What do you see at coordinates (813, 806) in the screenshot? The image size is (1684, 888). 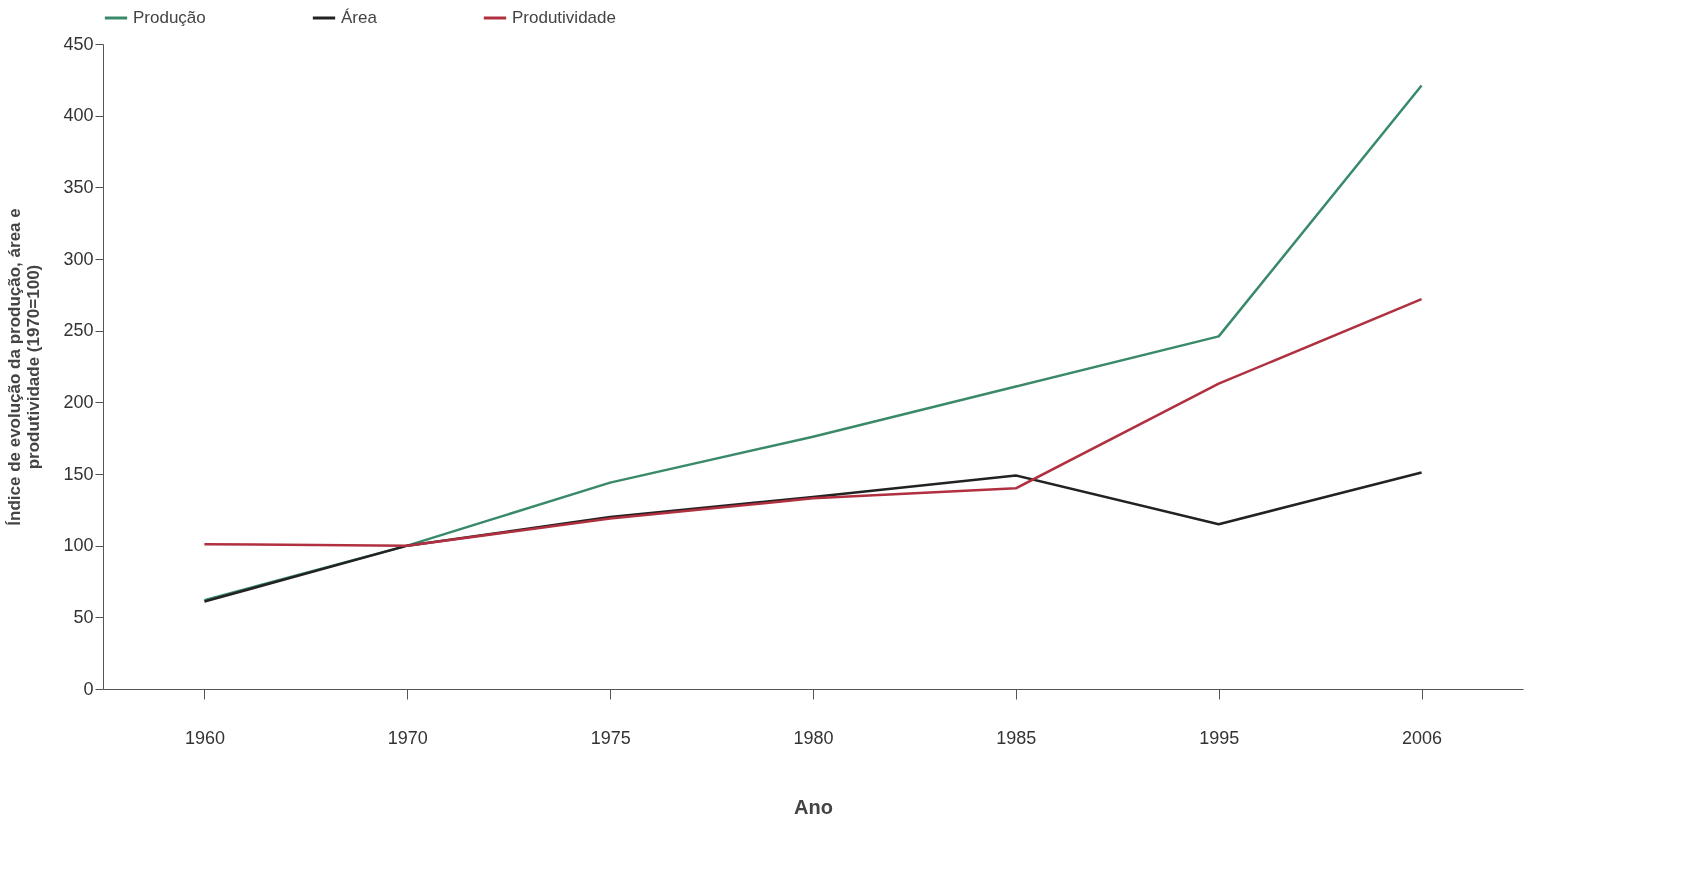 I see `x-axis-title: Ano` at bounding box center [813, 806].